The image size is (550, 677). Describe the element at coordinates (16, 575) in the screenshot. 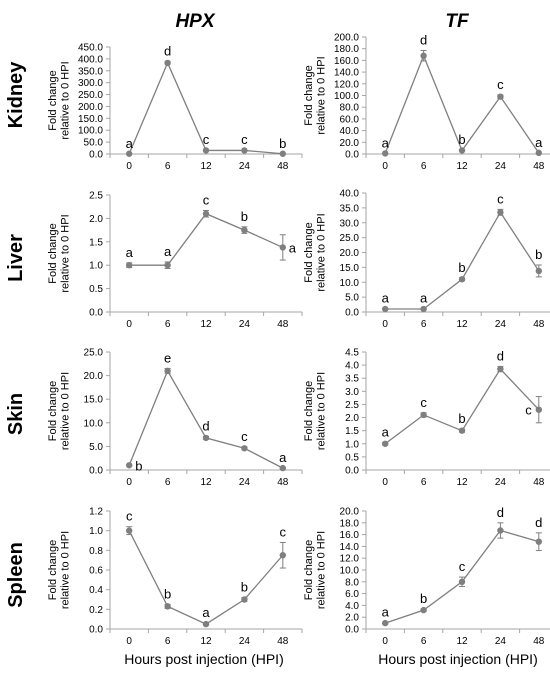

I see `row-label-spleen: Spleen` at that location.